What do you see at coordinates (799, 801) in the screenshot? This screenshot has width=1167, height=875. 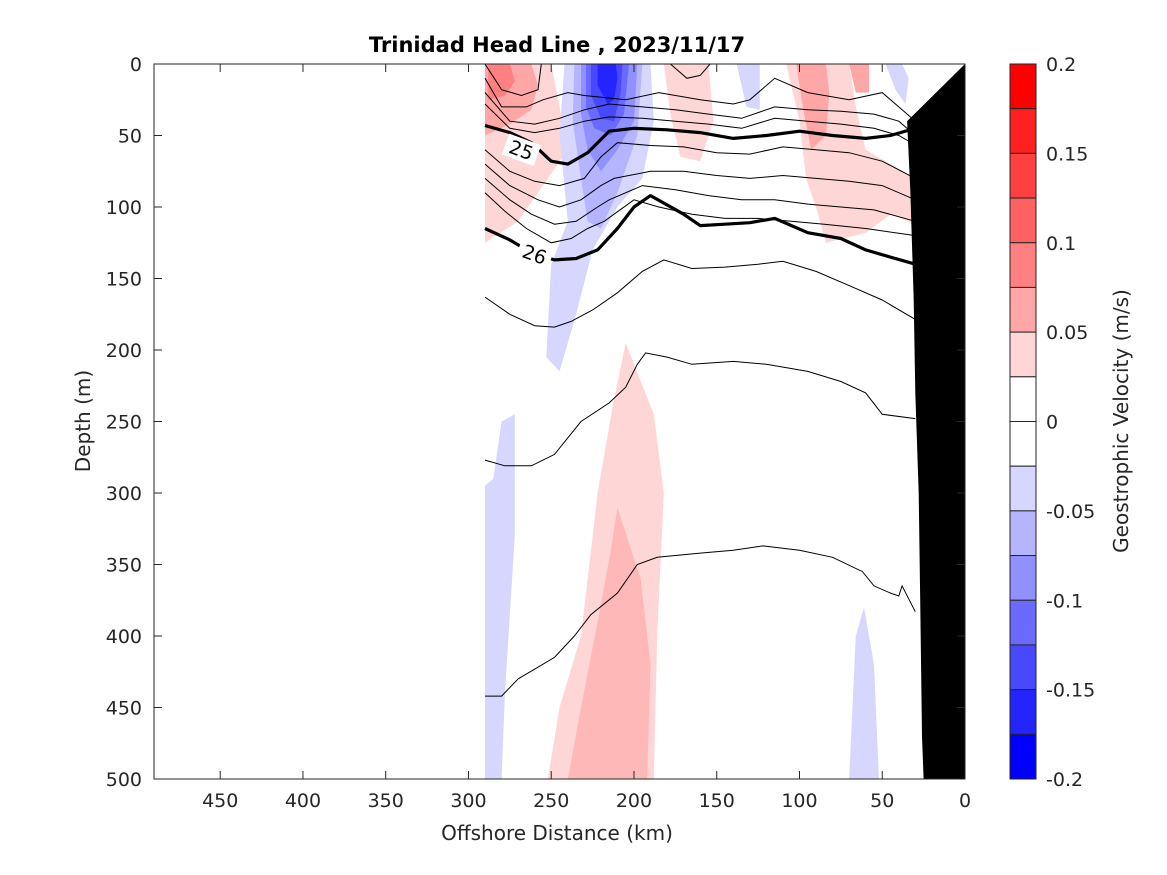 I see `x-tick-label: 100` at bounding box center [799, 801].